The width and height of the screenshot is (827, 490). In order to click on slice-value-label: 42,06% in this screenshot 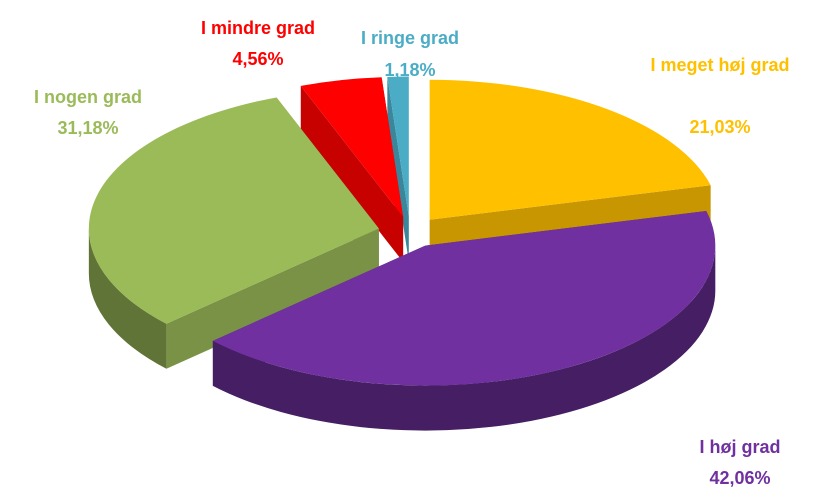, I will do `click(740, 478)`.